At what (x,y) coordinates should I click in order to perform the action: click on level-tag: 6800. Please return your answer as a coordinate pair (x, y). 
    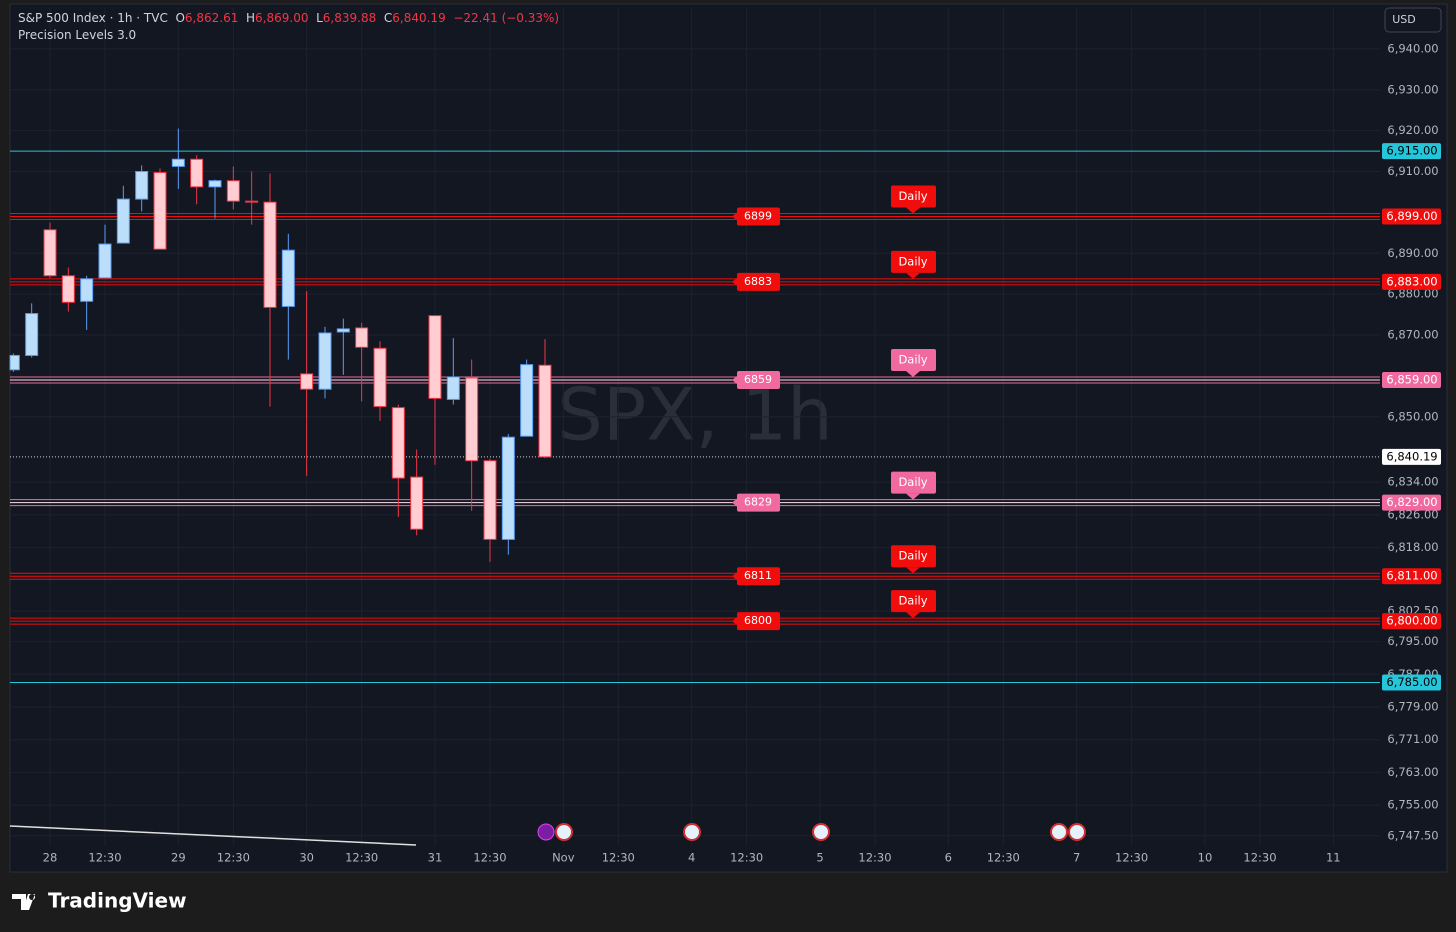
    Looking at the image, I should click on (758, 620).